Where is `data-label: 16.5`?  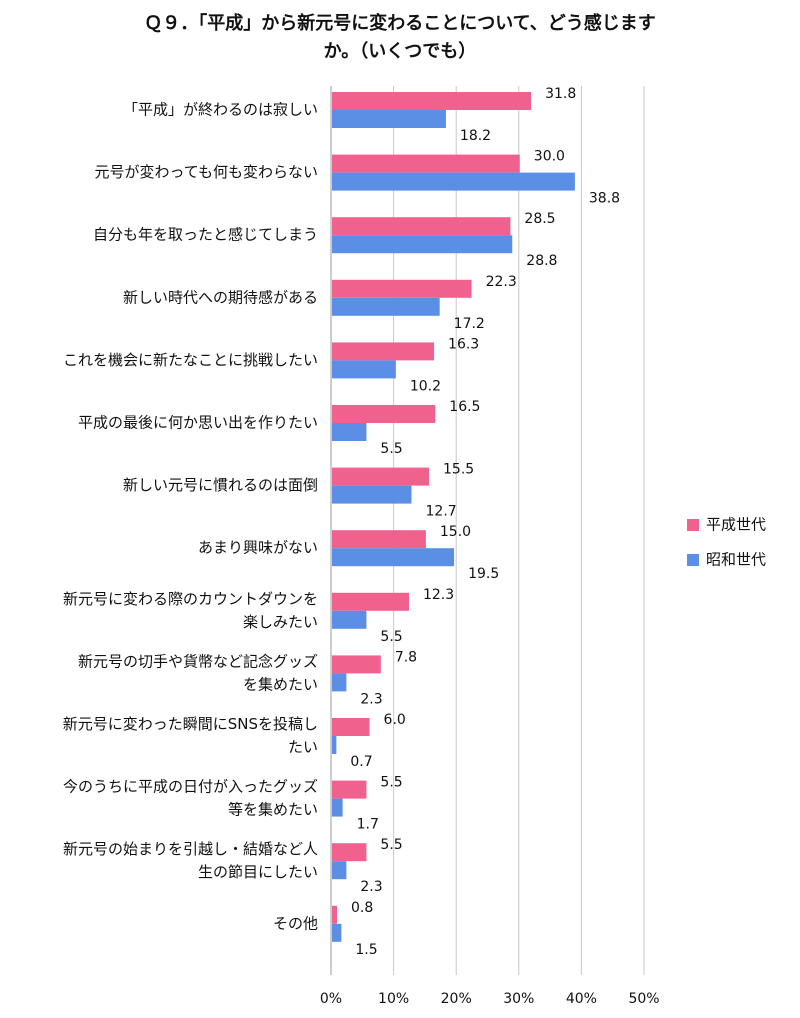 data-label: 16.5 is located at coordinates (464, 407).